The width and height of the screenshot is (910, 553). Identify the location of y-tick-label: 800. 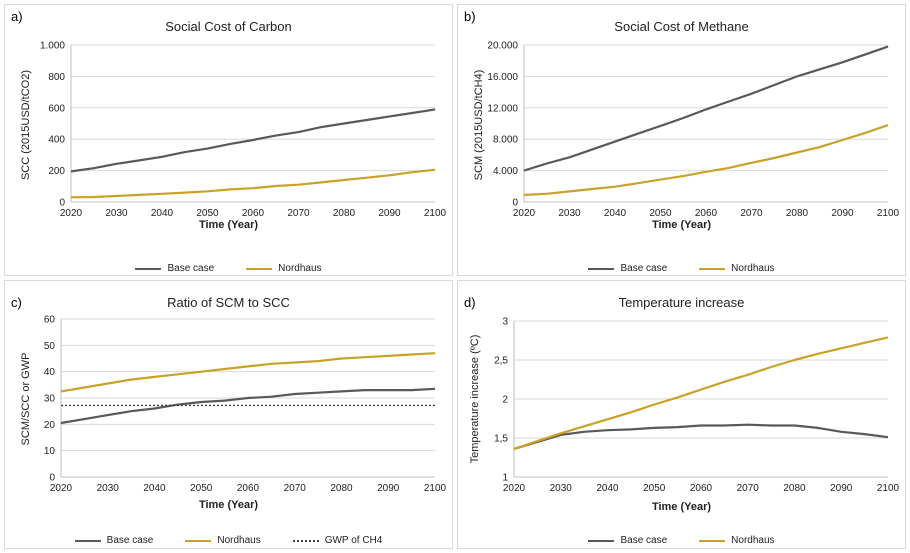
(56, 77).